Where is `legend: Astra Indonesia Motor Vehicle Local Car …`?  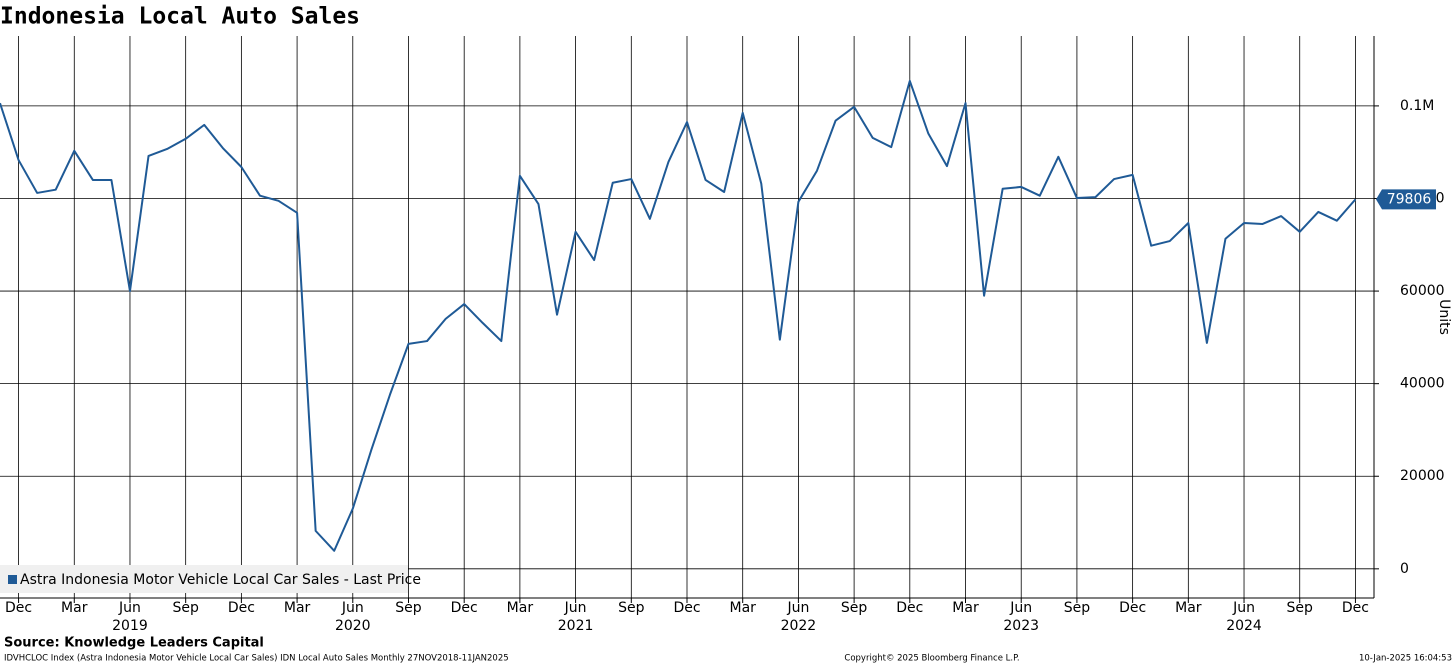
legend: Astra Indonesia Motor Vehicle Local Car … is located at coordinates (210, 579).